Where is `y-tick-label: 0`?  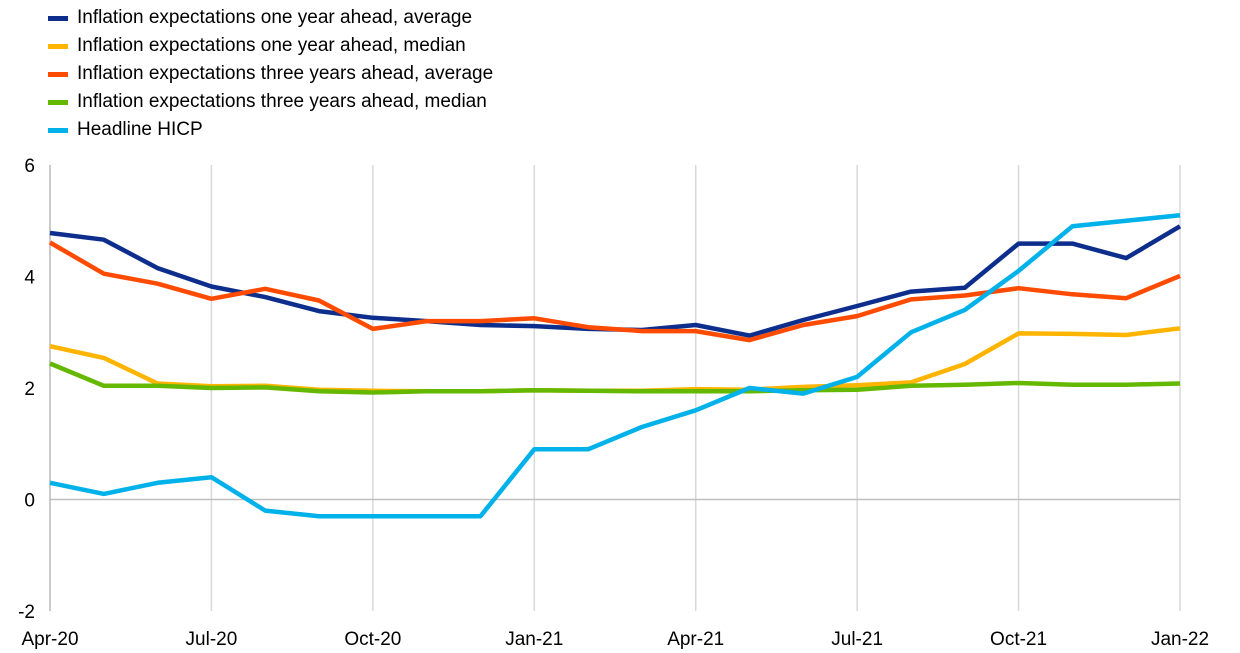 y-tick-label: 0 is located at coordinates (29, 501).